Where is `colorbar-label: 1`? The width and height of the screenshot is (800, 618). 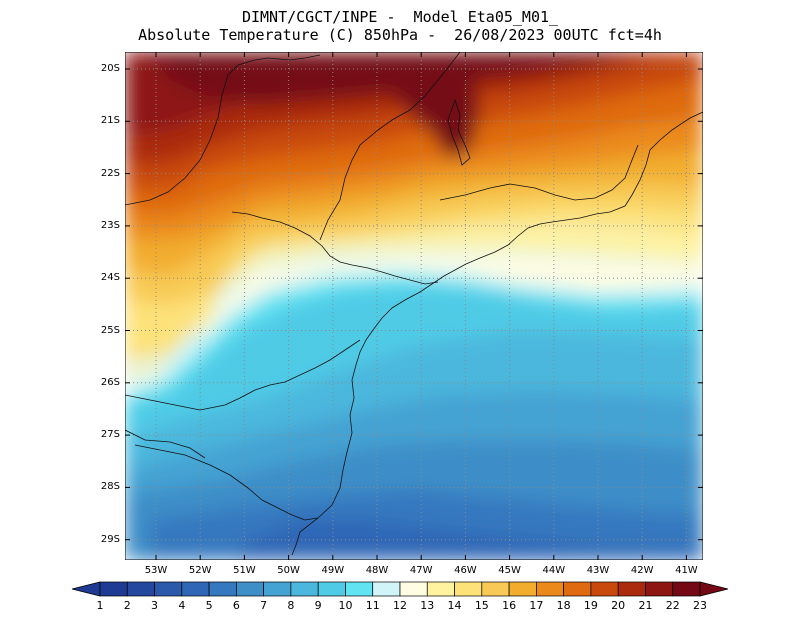
colorbar-label: 1 is located at coordinates (100, 605).